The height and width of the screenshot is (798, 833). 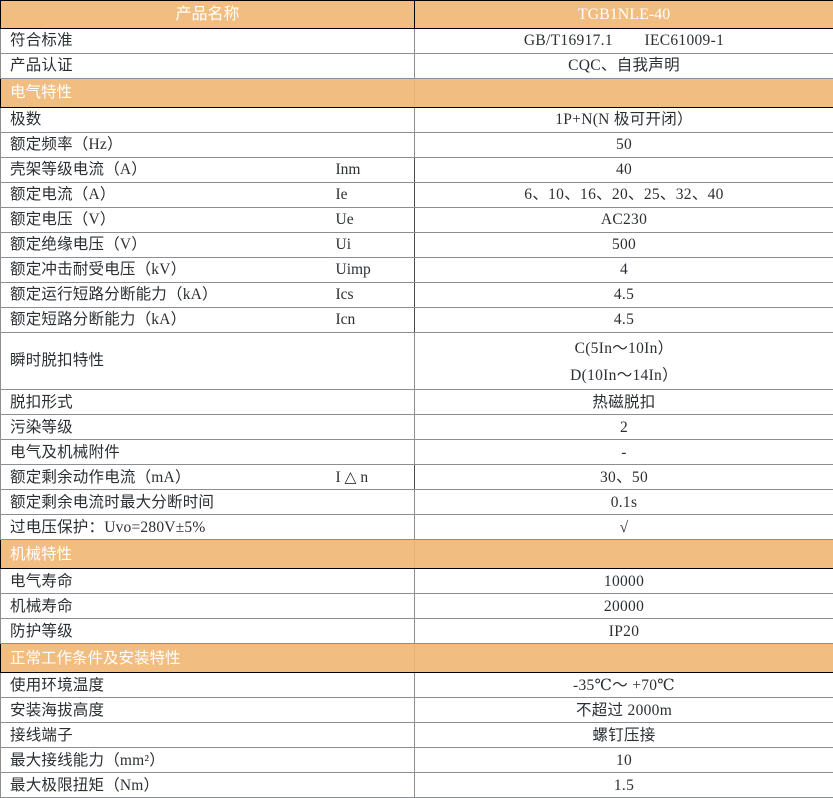 I want to click on row-label: 额定短路分断能力（kA）, so click(x=148, y=320).